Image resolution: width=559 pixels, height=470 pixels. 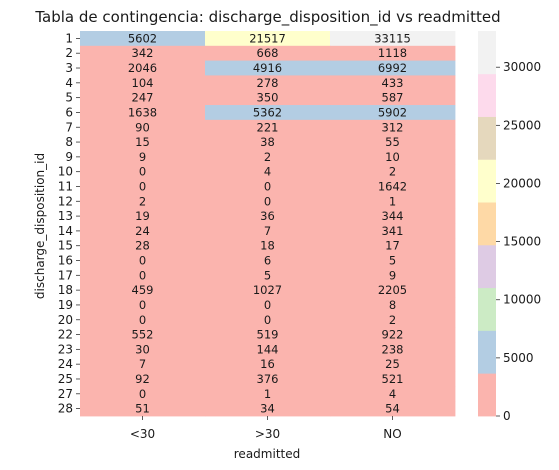 I want to click on colorbar-tick-label: 20000, so click(x=522, y=183).